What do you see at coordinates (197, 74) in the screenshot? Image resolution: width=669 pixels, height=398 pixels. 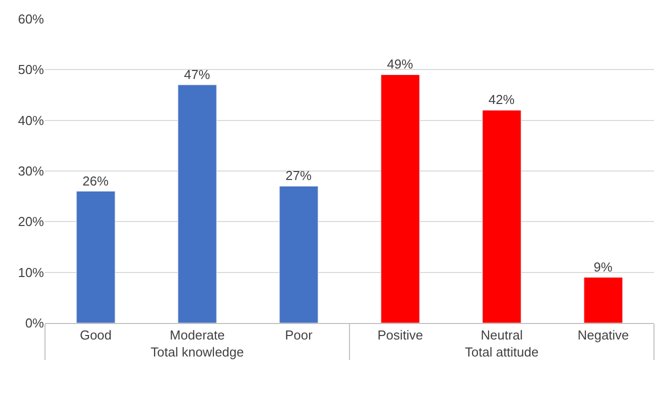 I see `data-label: 47%` at bounding box center [197, 74].